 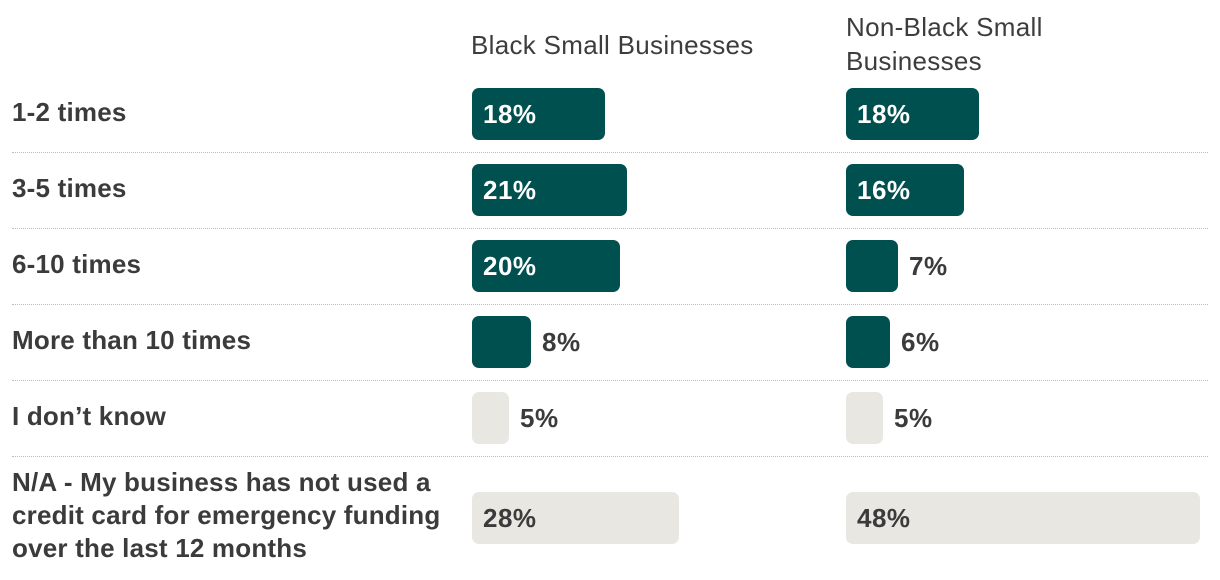 What do you see at coordinates (612, 45) in the screenshot?
I see `column-header-black: Black Small Businesses` at bounding box center [612, 45].